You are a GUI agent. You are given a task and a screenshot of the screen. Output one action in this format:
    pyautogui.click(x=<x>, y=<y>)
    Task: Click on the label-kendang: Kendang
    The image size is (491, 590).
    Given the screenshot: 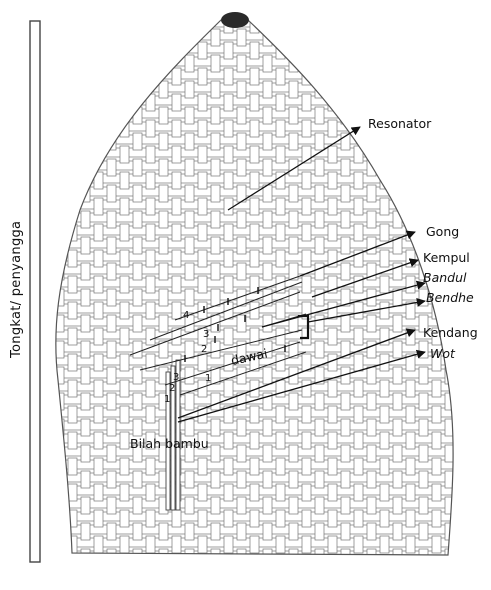 What is the action you would take?
    pyautogui.click(x=450, y=332)
    